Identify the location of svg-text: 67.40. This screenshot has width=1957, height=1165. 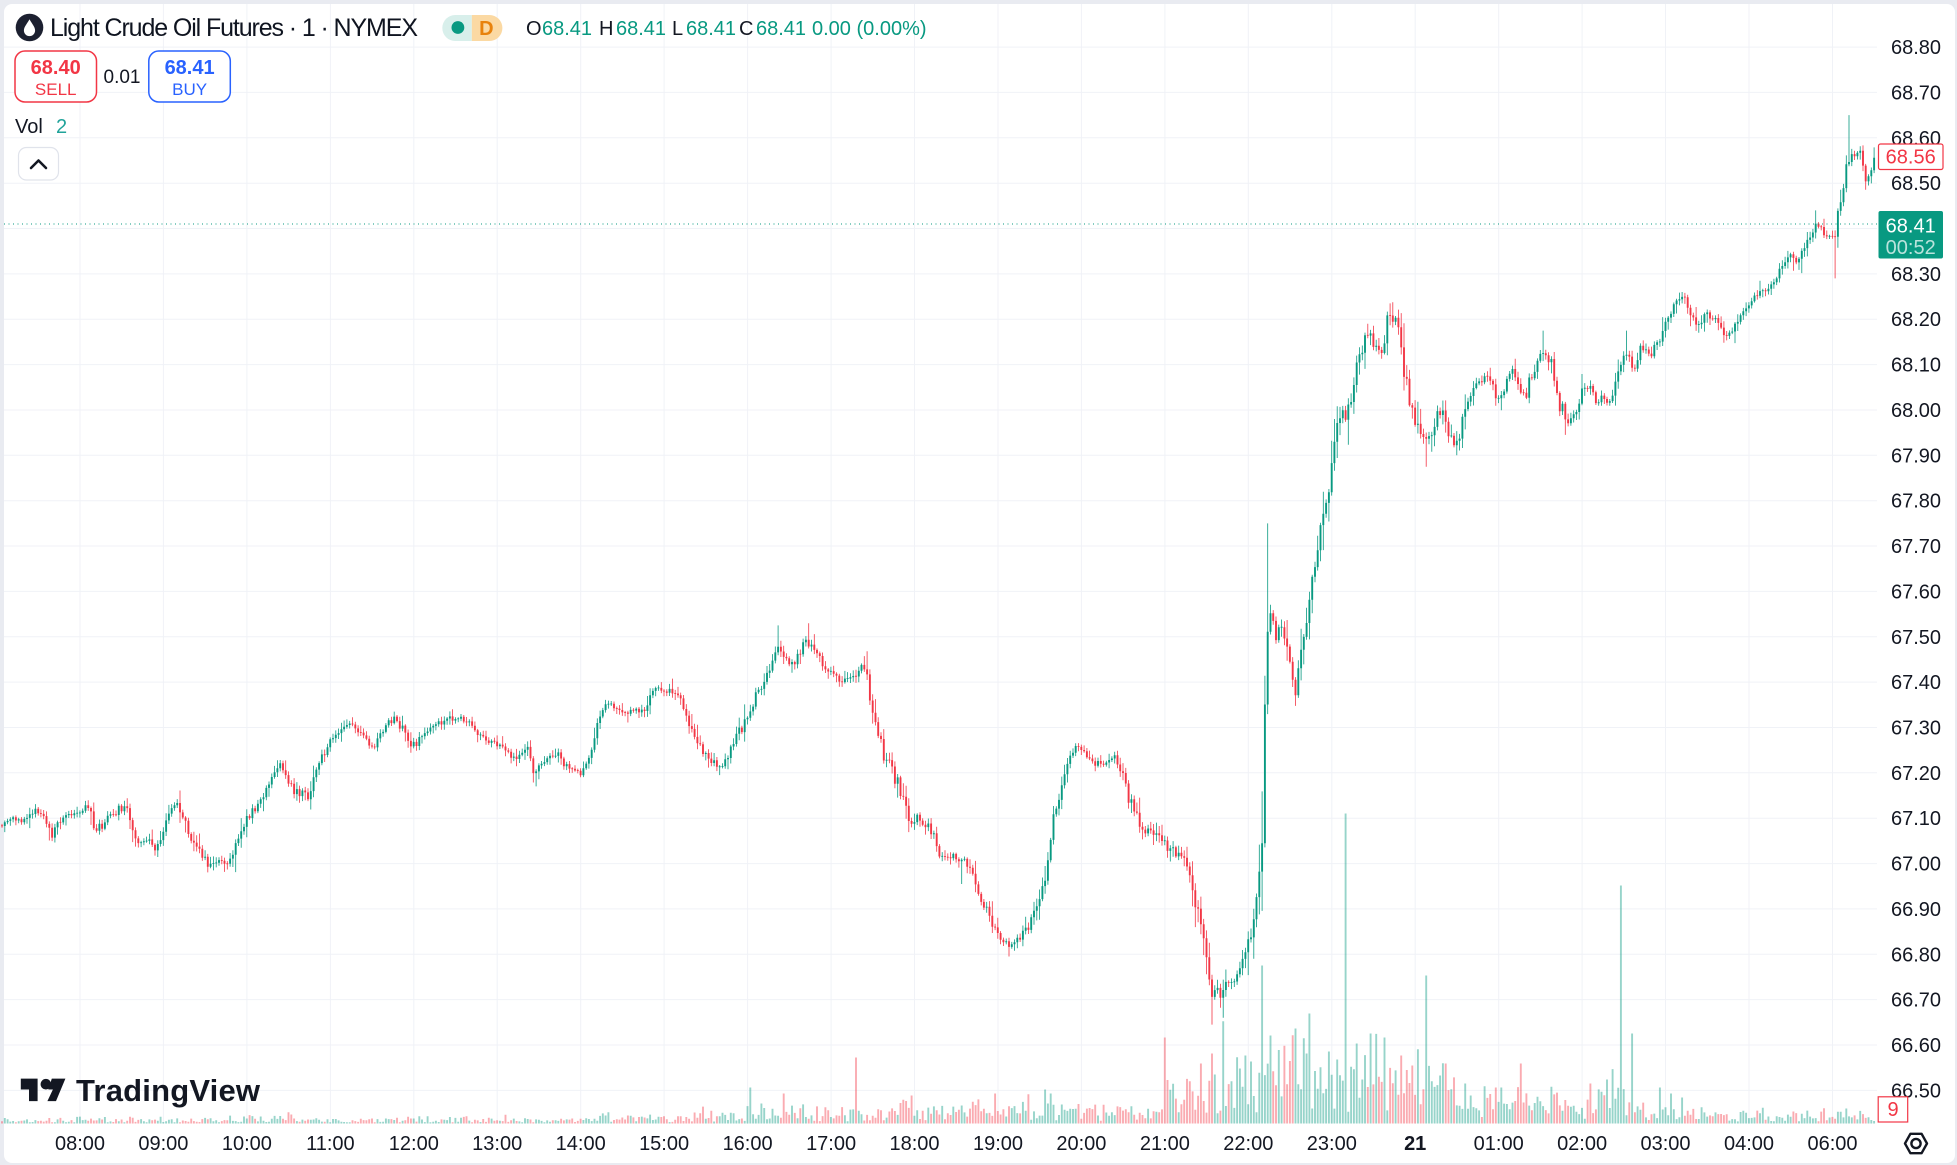
(1916, 683).